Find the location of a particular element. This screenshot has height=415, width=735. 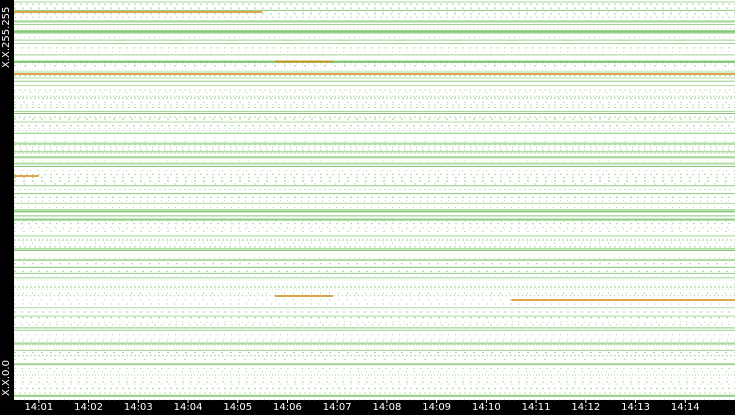

x-tick-label-0: 14:01 is located at coordinates (39, 407).